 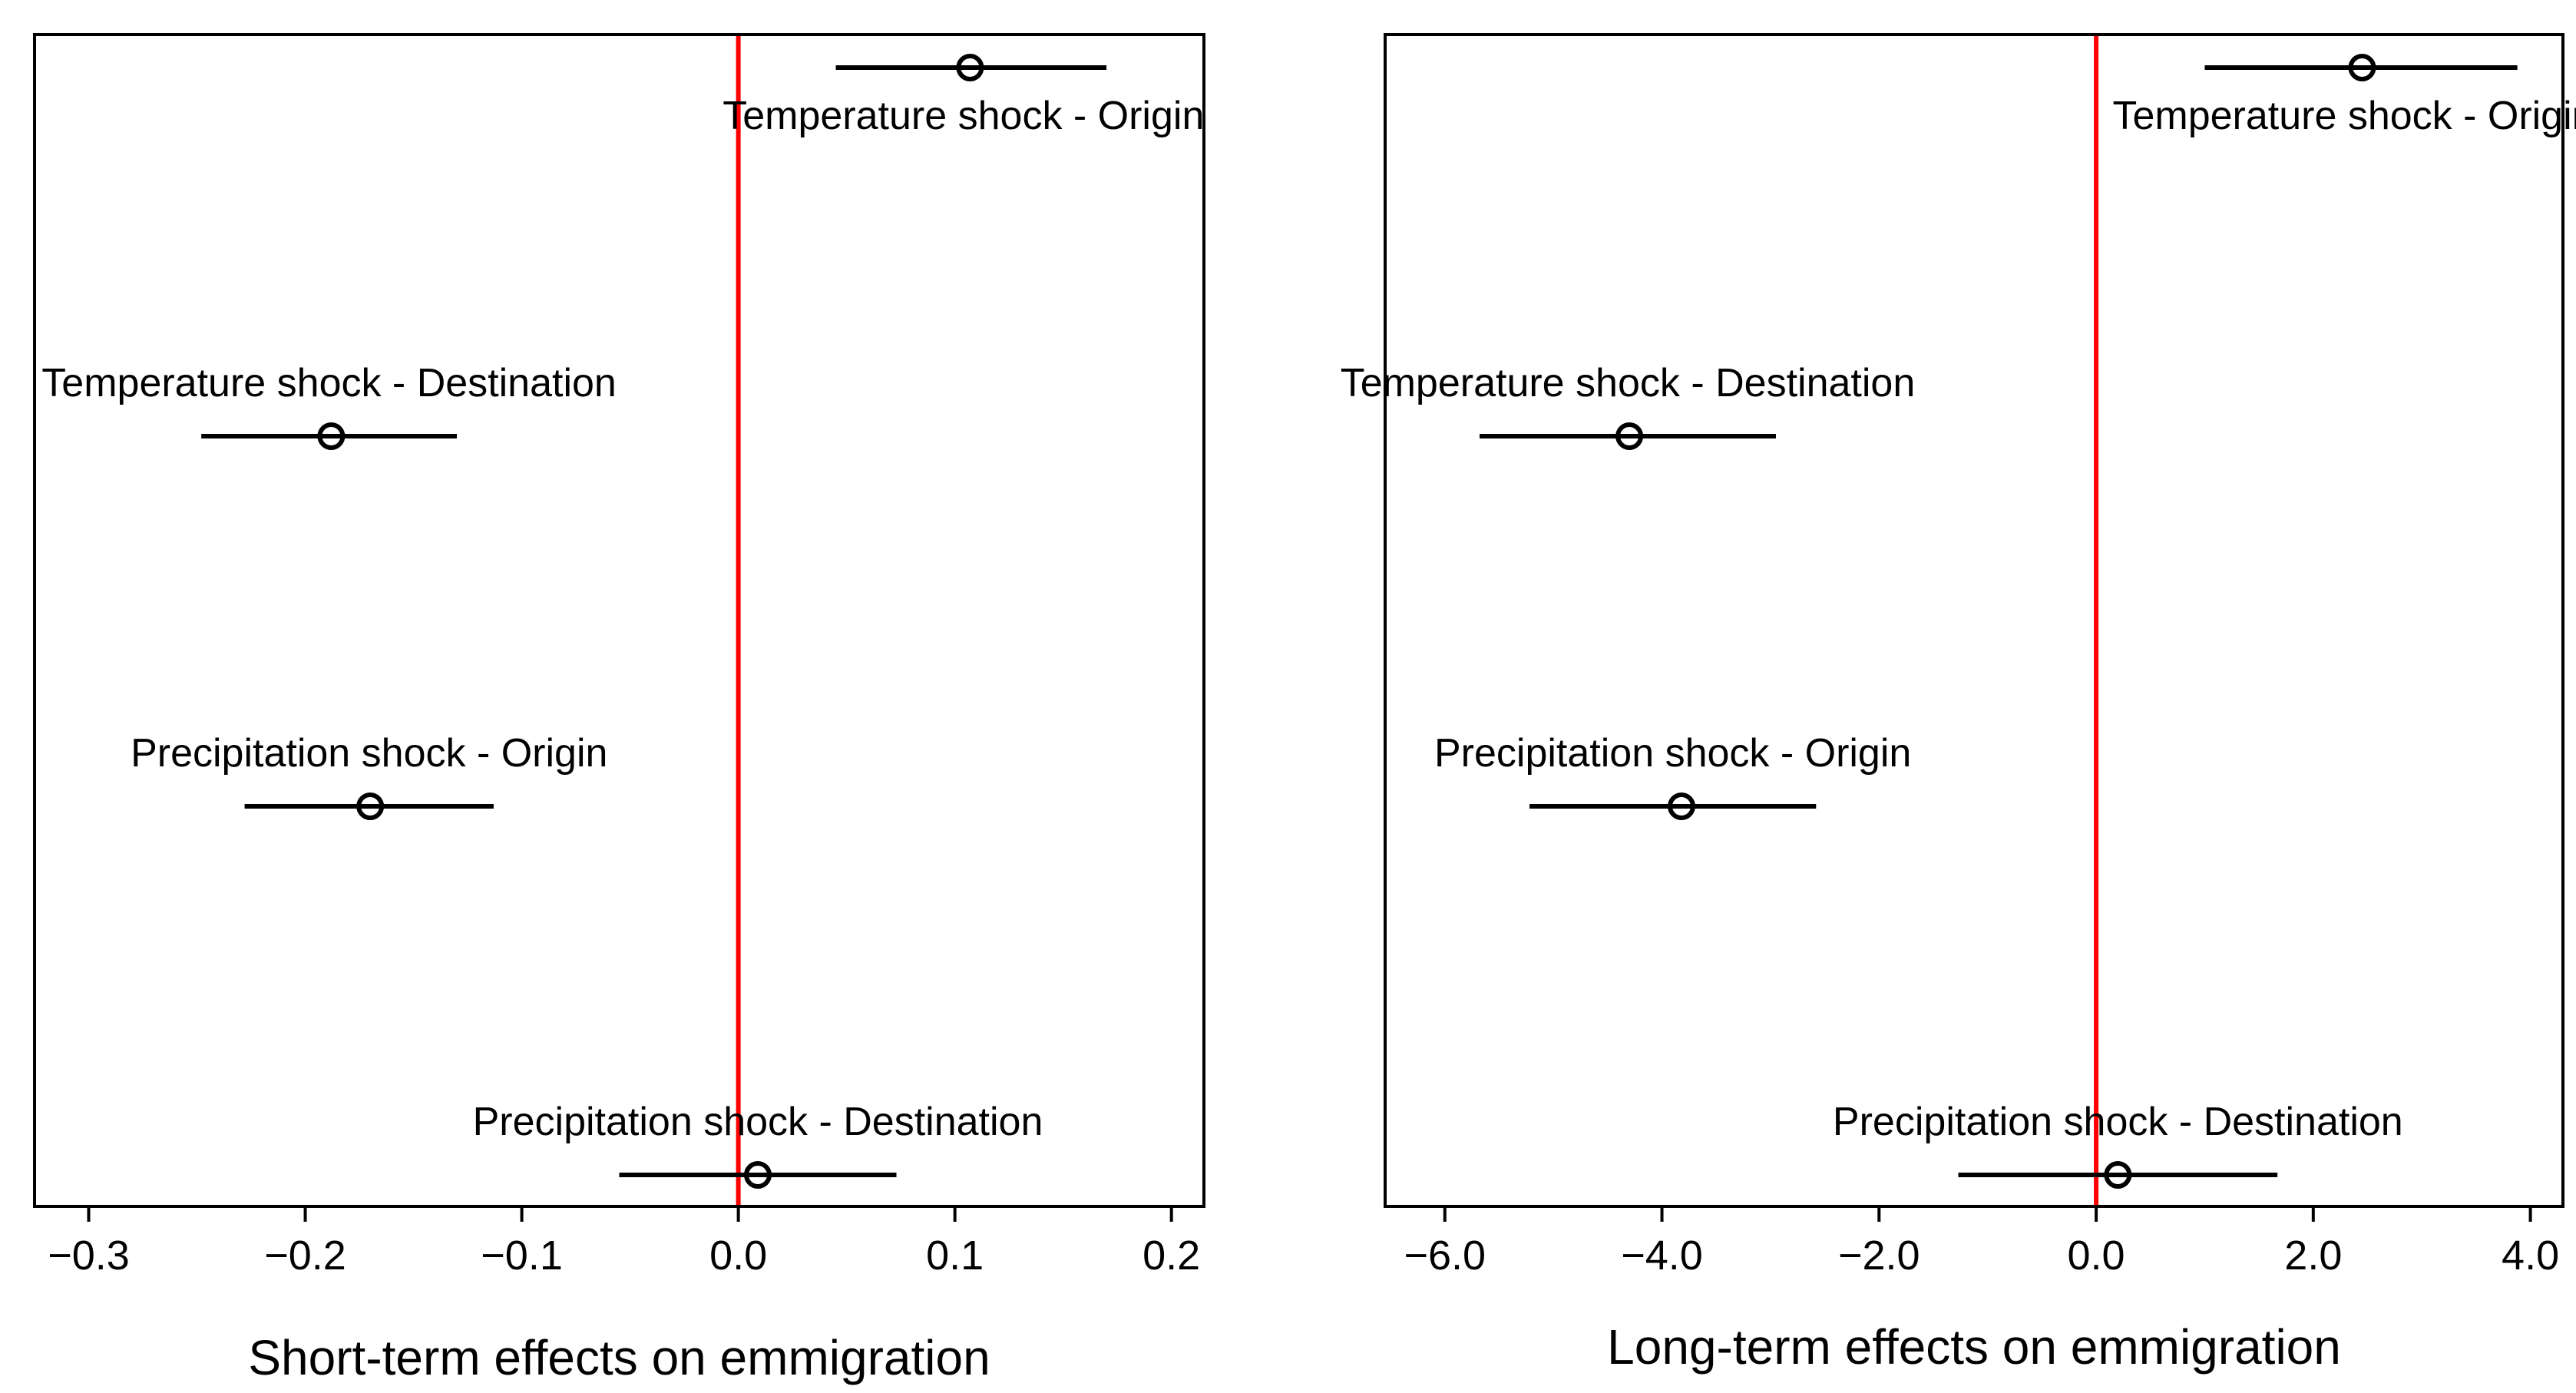 What do you see at coordinates (955, 1256) in the screenshot?
I see `x-tick-label: 0.1` at bounding box center [955, 1256].